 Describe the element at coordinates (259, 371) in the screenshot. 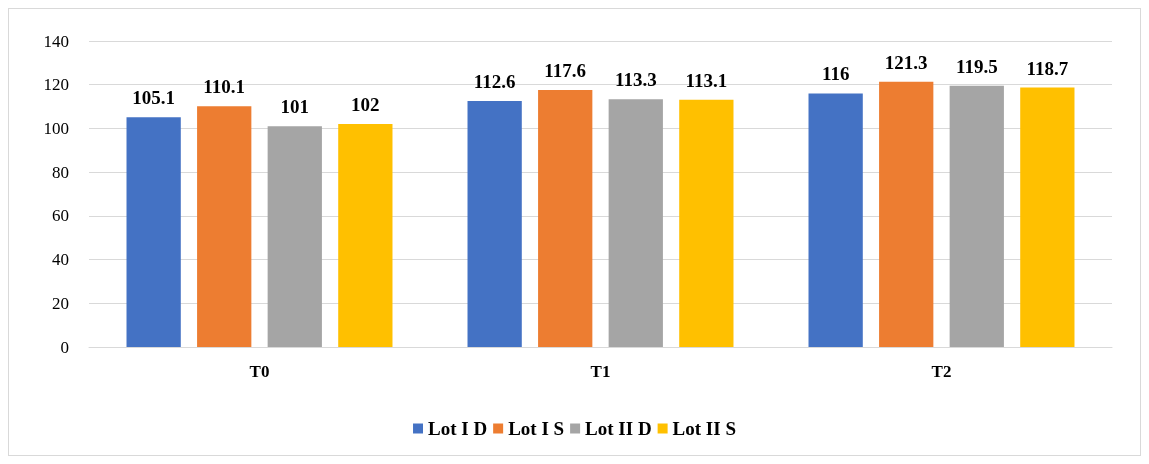

I see `x-tick-label: T0` at that location.